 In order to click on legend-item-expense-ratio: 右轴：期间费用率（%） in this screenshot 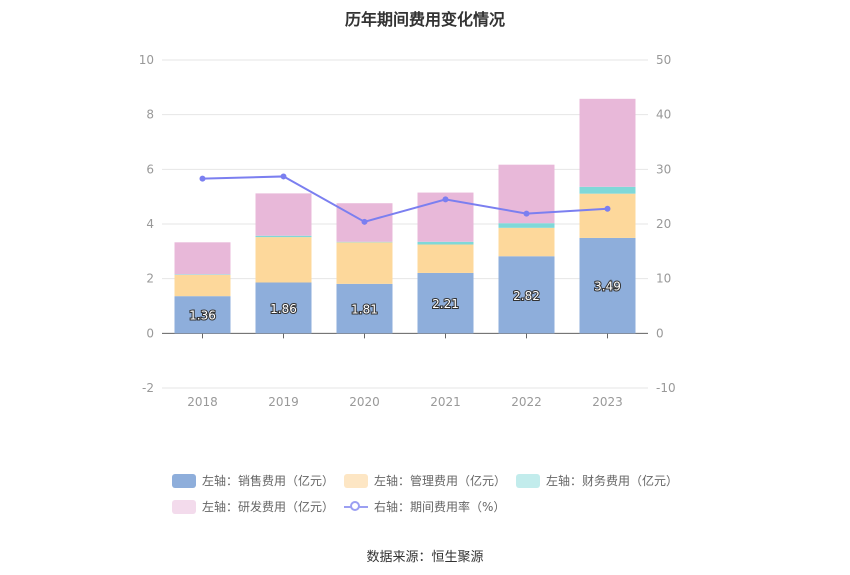, I will do `click(424, 506)`.